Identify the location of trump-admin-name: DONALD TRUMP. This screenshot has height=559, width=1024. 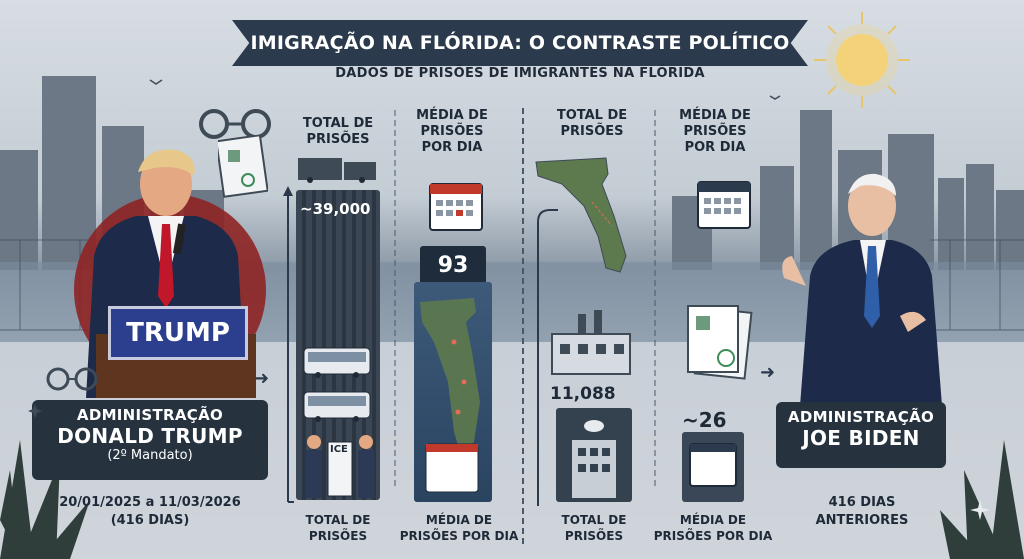
(150, 436).